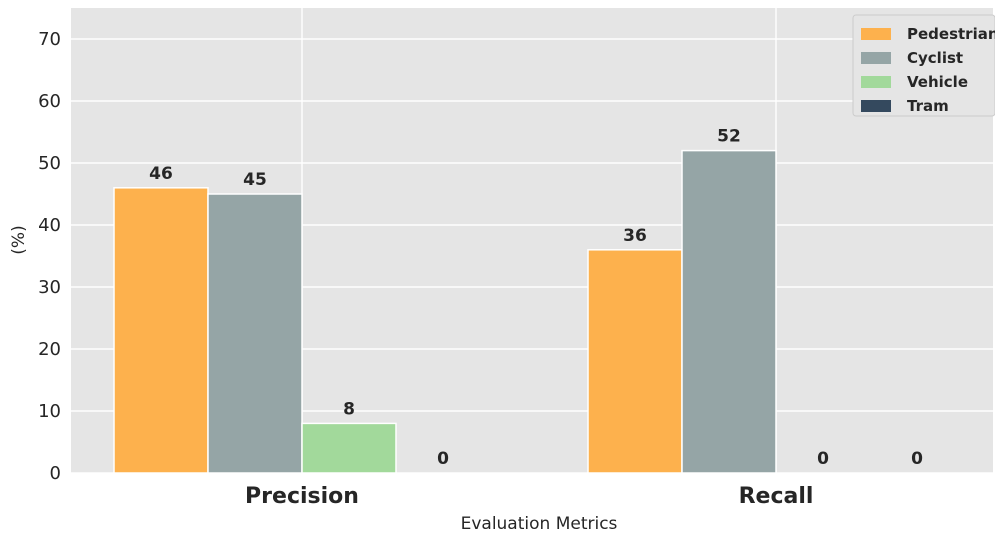  I want to click on y-tick-label: 40, so click(49, 225).